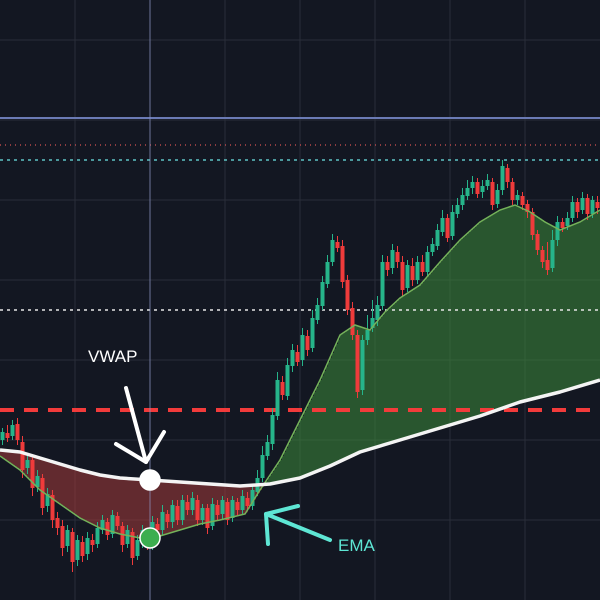  What do you see at coordinates (357, 545) in the screenshot?
I see `ema-annotation-label: EMA` at bounding box center [357, 545].